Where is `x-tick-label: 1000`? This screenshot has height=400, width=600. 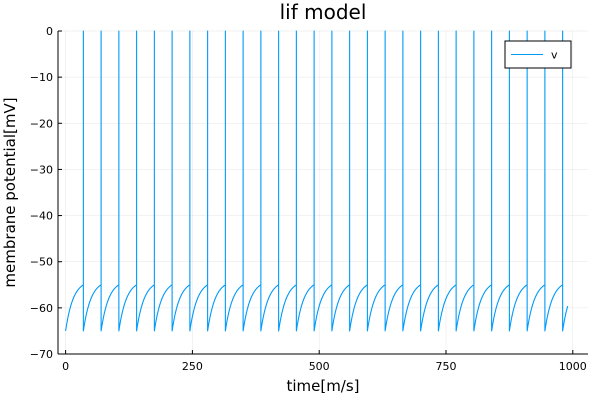
x-tick-label: 1000 is located at coordinates (573, 366).